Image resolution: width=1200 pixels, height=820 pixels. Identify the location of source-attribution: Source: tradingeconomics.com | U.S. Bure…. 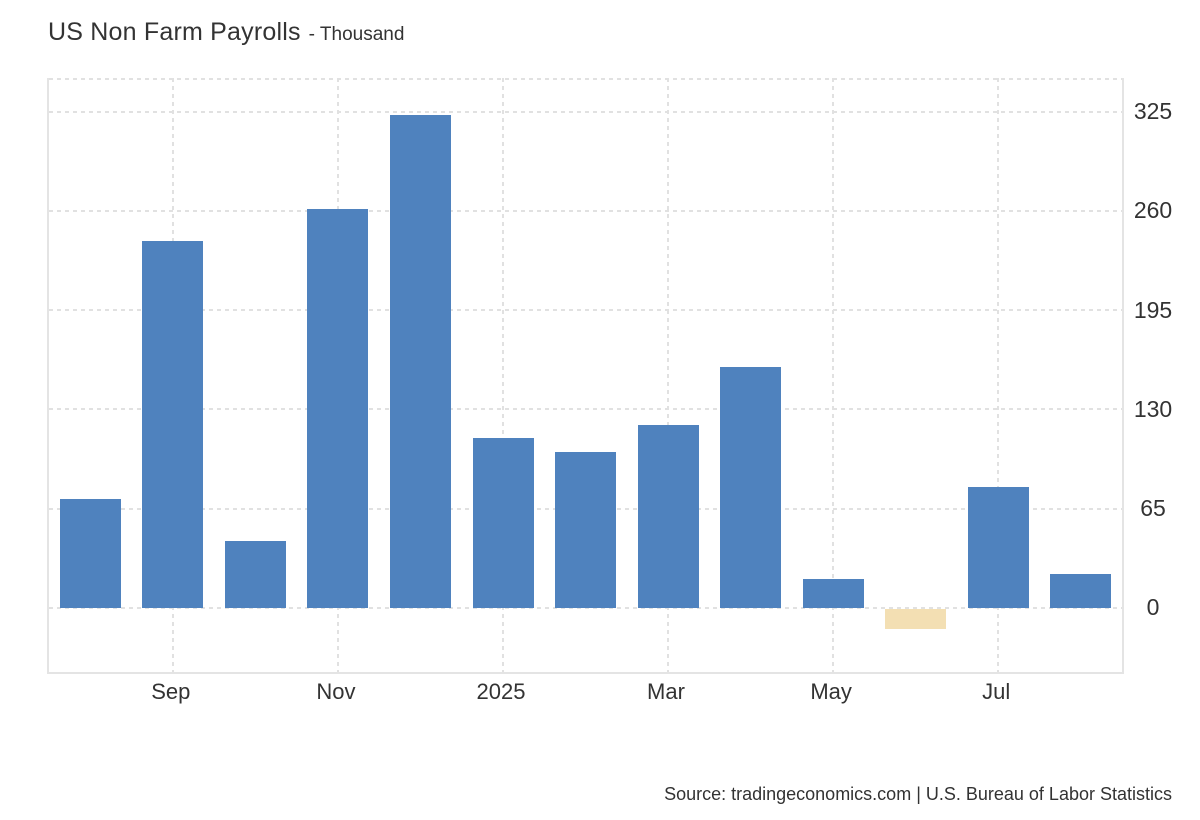
(918, 794).